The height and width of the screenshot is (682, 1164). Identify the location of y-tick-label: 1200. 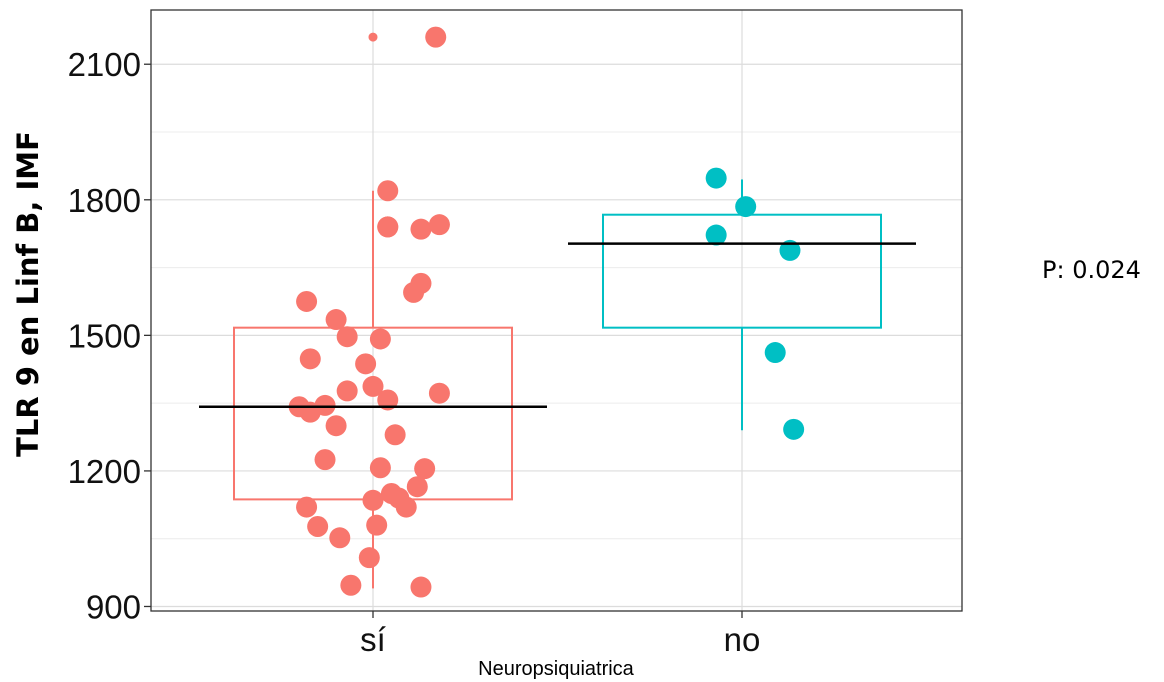
(104, 471).